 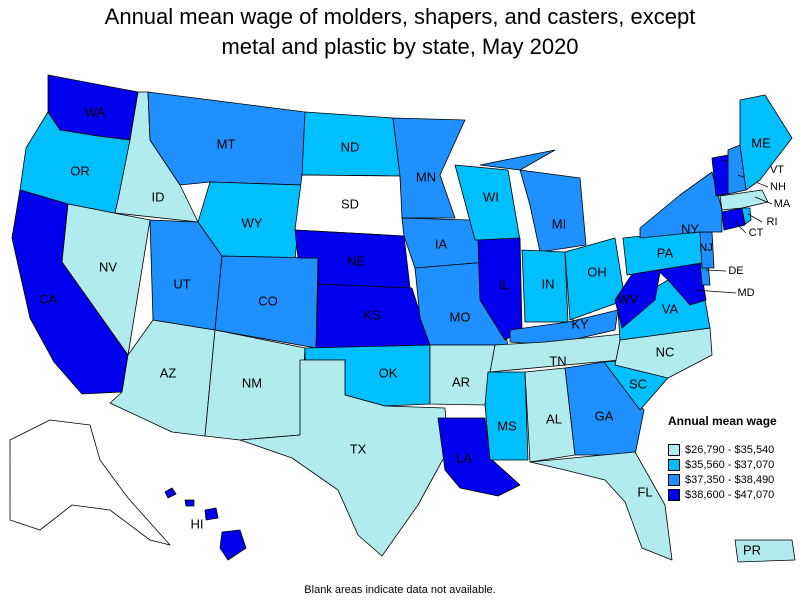 What do you see at coordinates (597, 271) in the screenshot?
I see `state-label-oh: OH` at bounding box center [597, 271].